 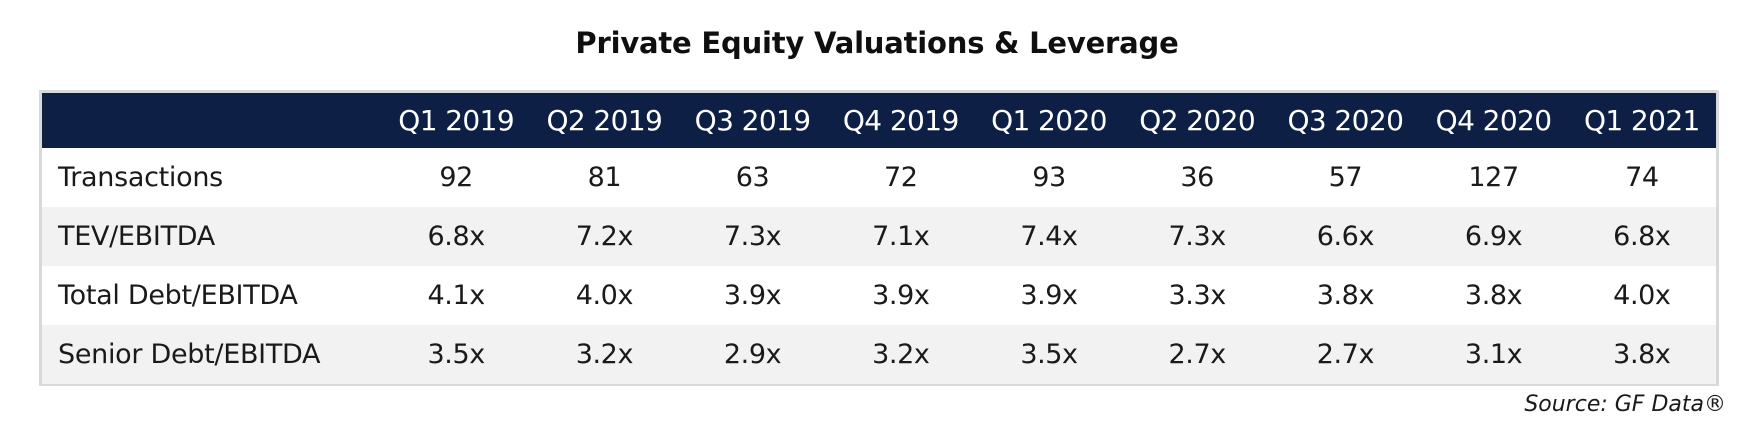 I want to click on column-header: Q3 2020, so click(x=1345, y=120).